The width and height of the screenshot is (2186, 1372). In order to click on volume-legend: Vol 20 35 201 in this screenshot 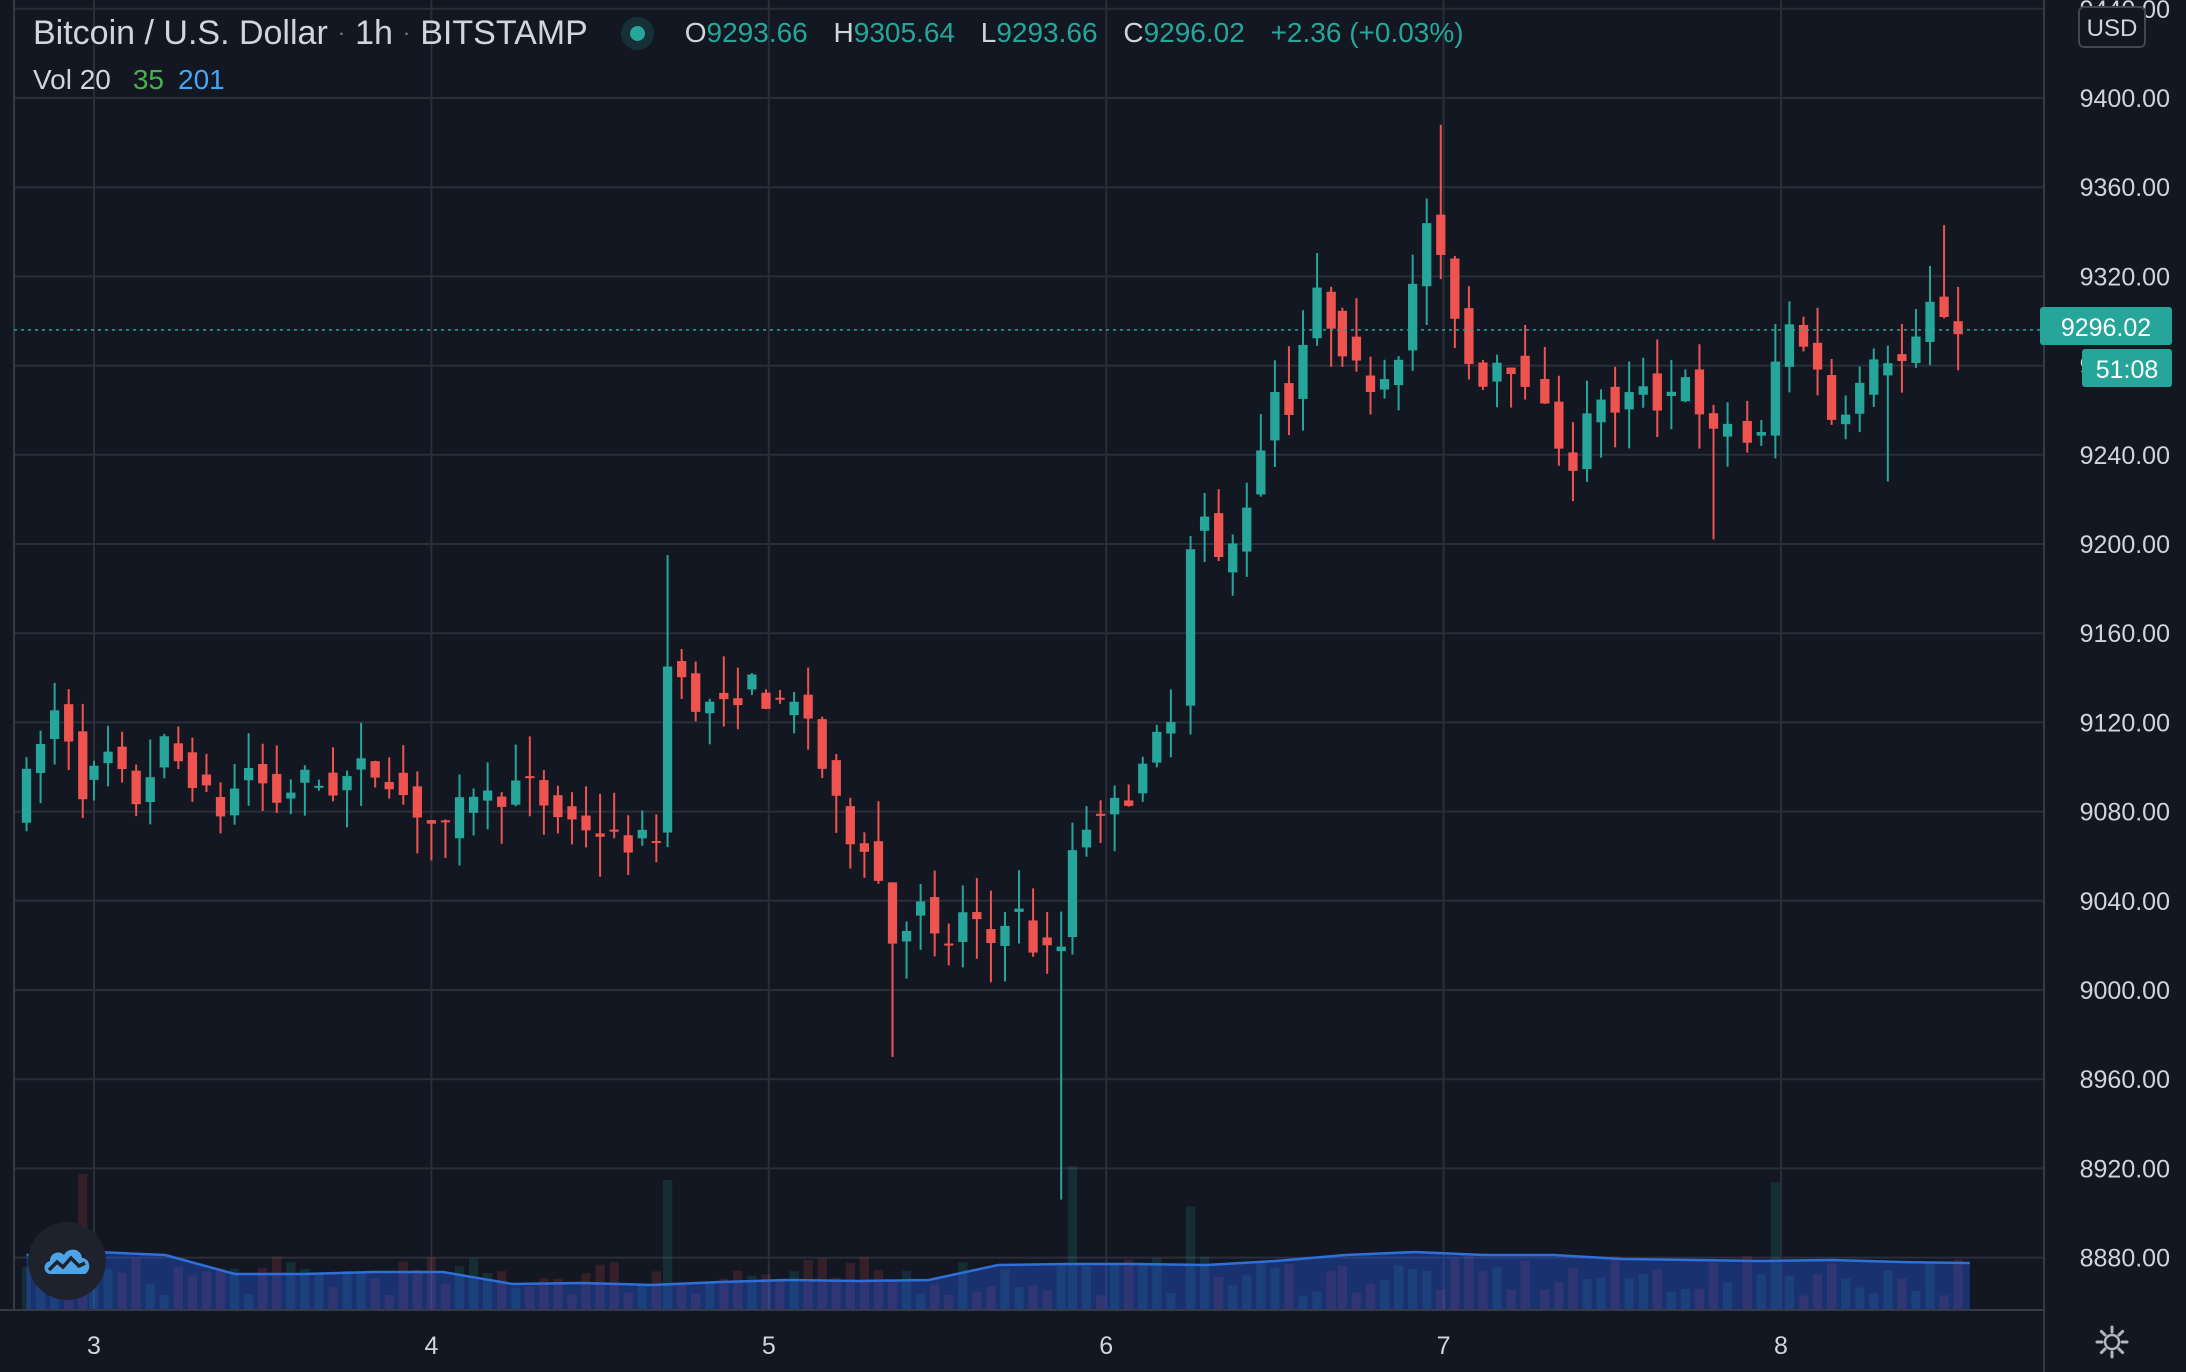, I will do `click(129, 80)`.